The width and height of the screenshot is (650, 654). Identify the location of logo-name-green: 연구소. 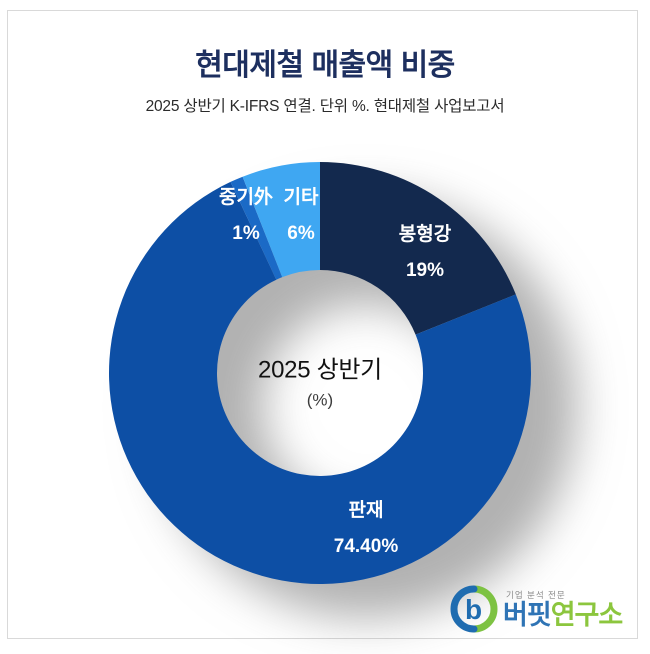
(587, 615).